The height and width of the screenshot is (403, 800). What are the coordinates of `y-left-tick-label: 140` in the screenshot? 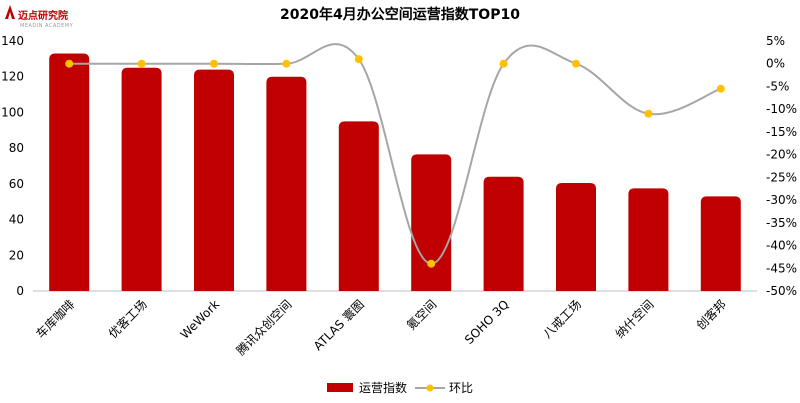 It's located at (12, 41).